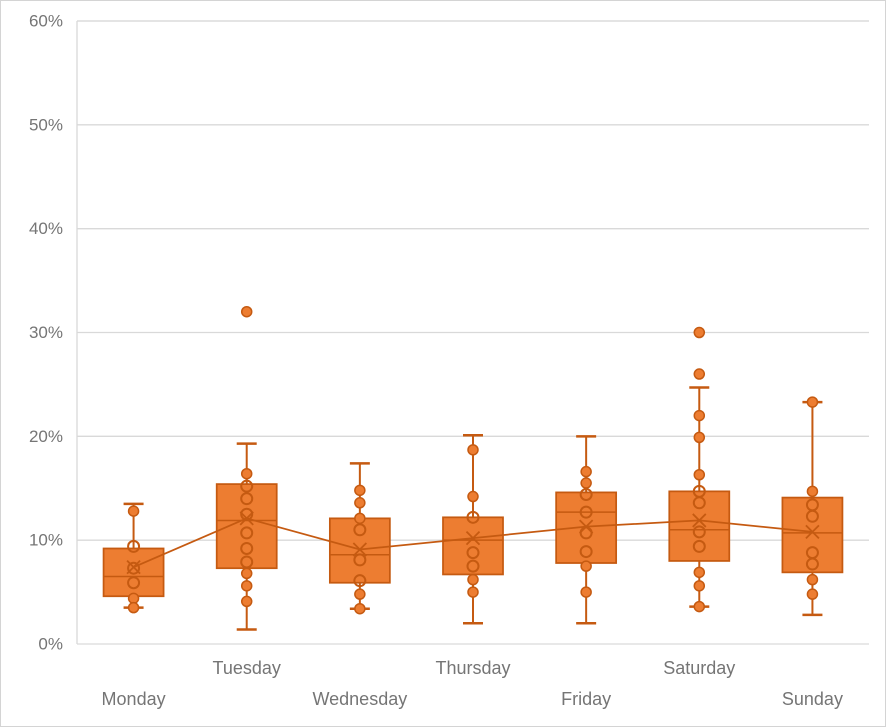 The height and width of the screenshot is (727, 886). What do you see at coordinates (586, 699) in the screenshot?
I see `x-axis-label-friday: Friday` at bounding box center [586, 699].